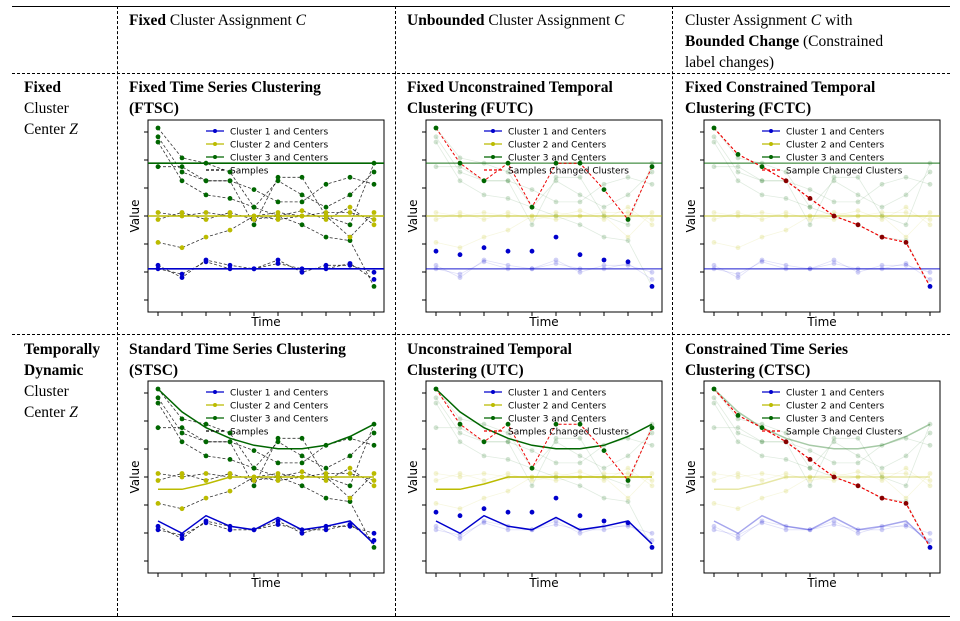 The image size is (960, 621). What do you see at coordinates (544, 435) in the screenshot?
I see `changed-sample-line` at bounding box center [544, 435].